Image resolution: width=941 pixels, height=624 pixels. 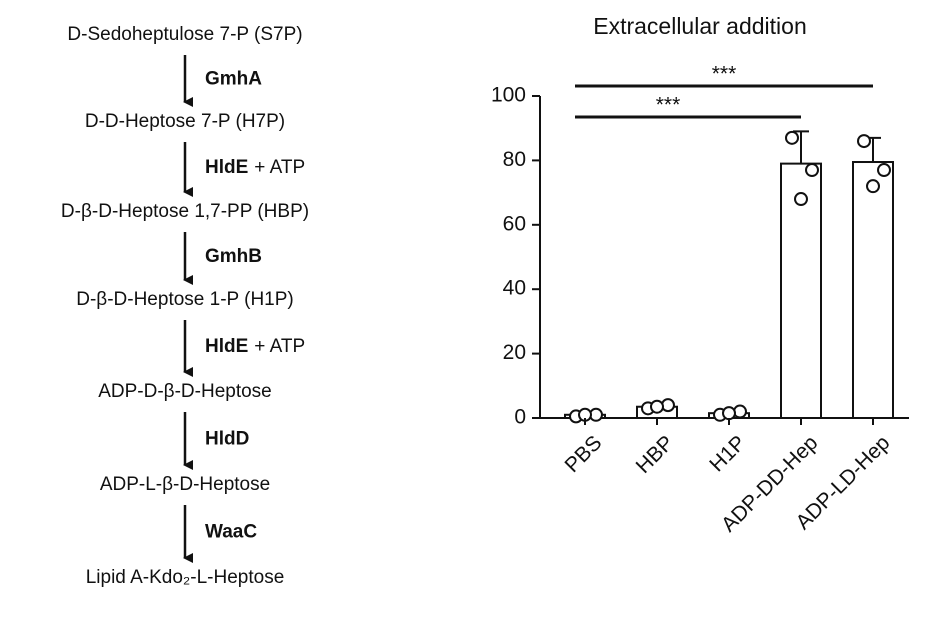 I want to click on y-tick-label: 100, so click(x=508, y=95).